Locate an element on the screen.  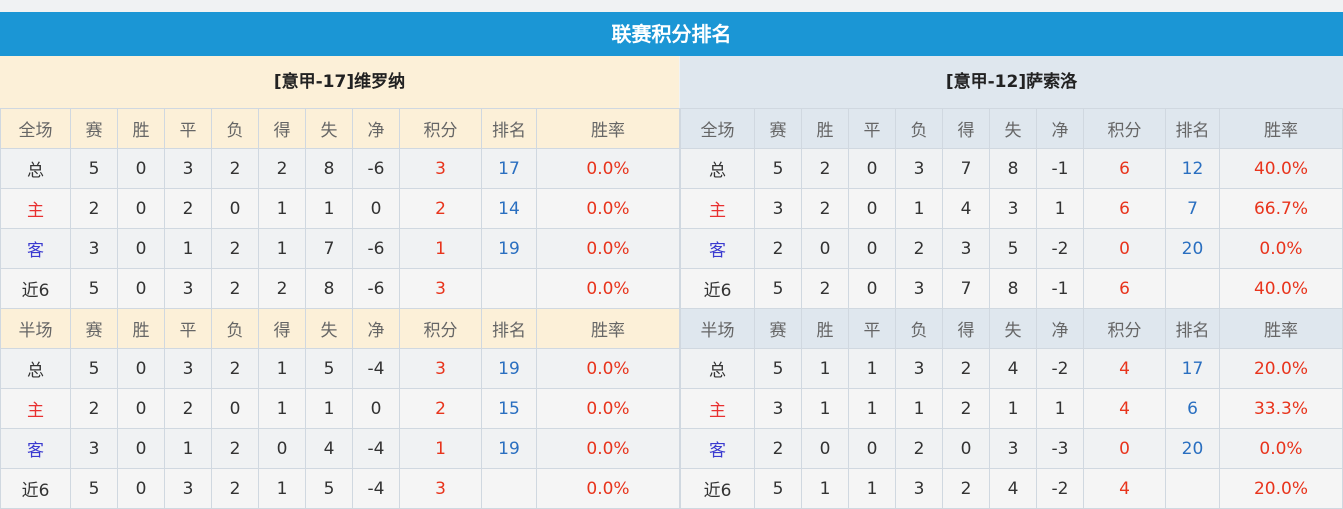
stat-cell: -6 is located at coordinates (376, 288).